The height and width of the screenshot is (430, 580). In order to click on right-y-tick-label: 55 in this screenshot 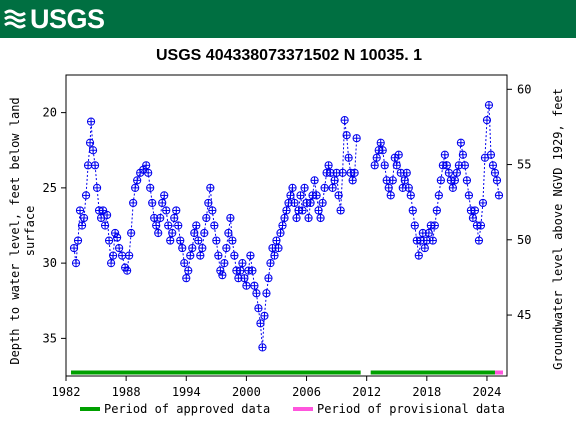, I will do `click(524, 165)`.